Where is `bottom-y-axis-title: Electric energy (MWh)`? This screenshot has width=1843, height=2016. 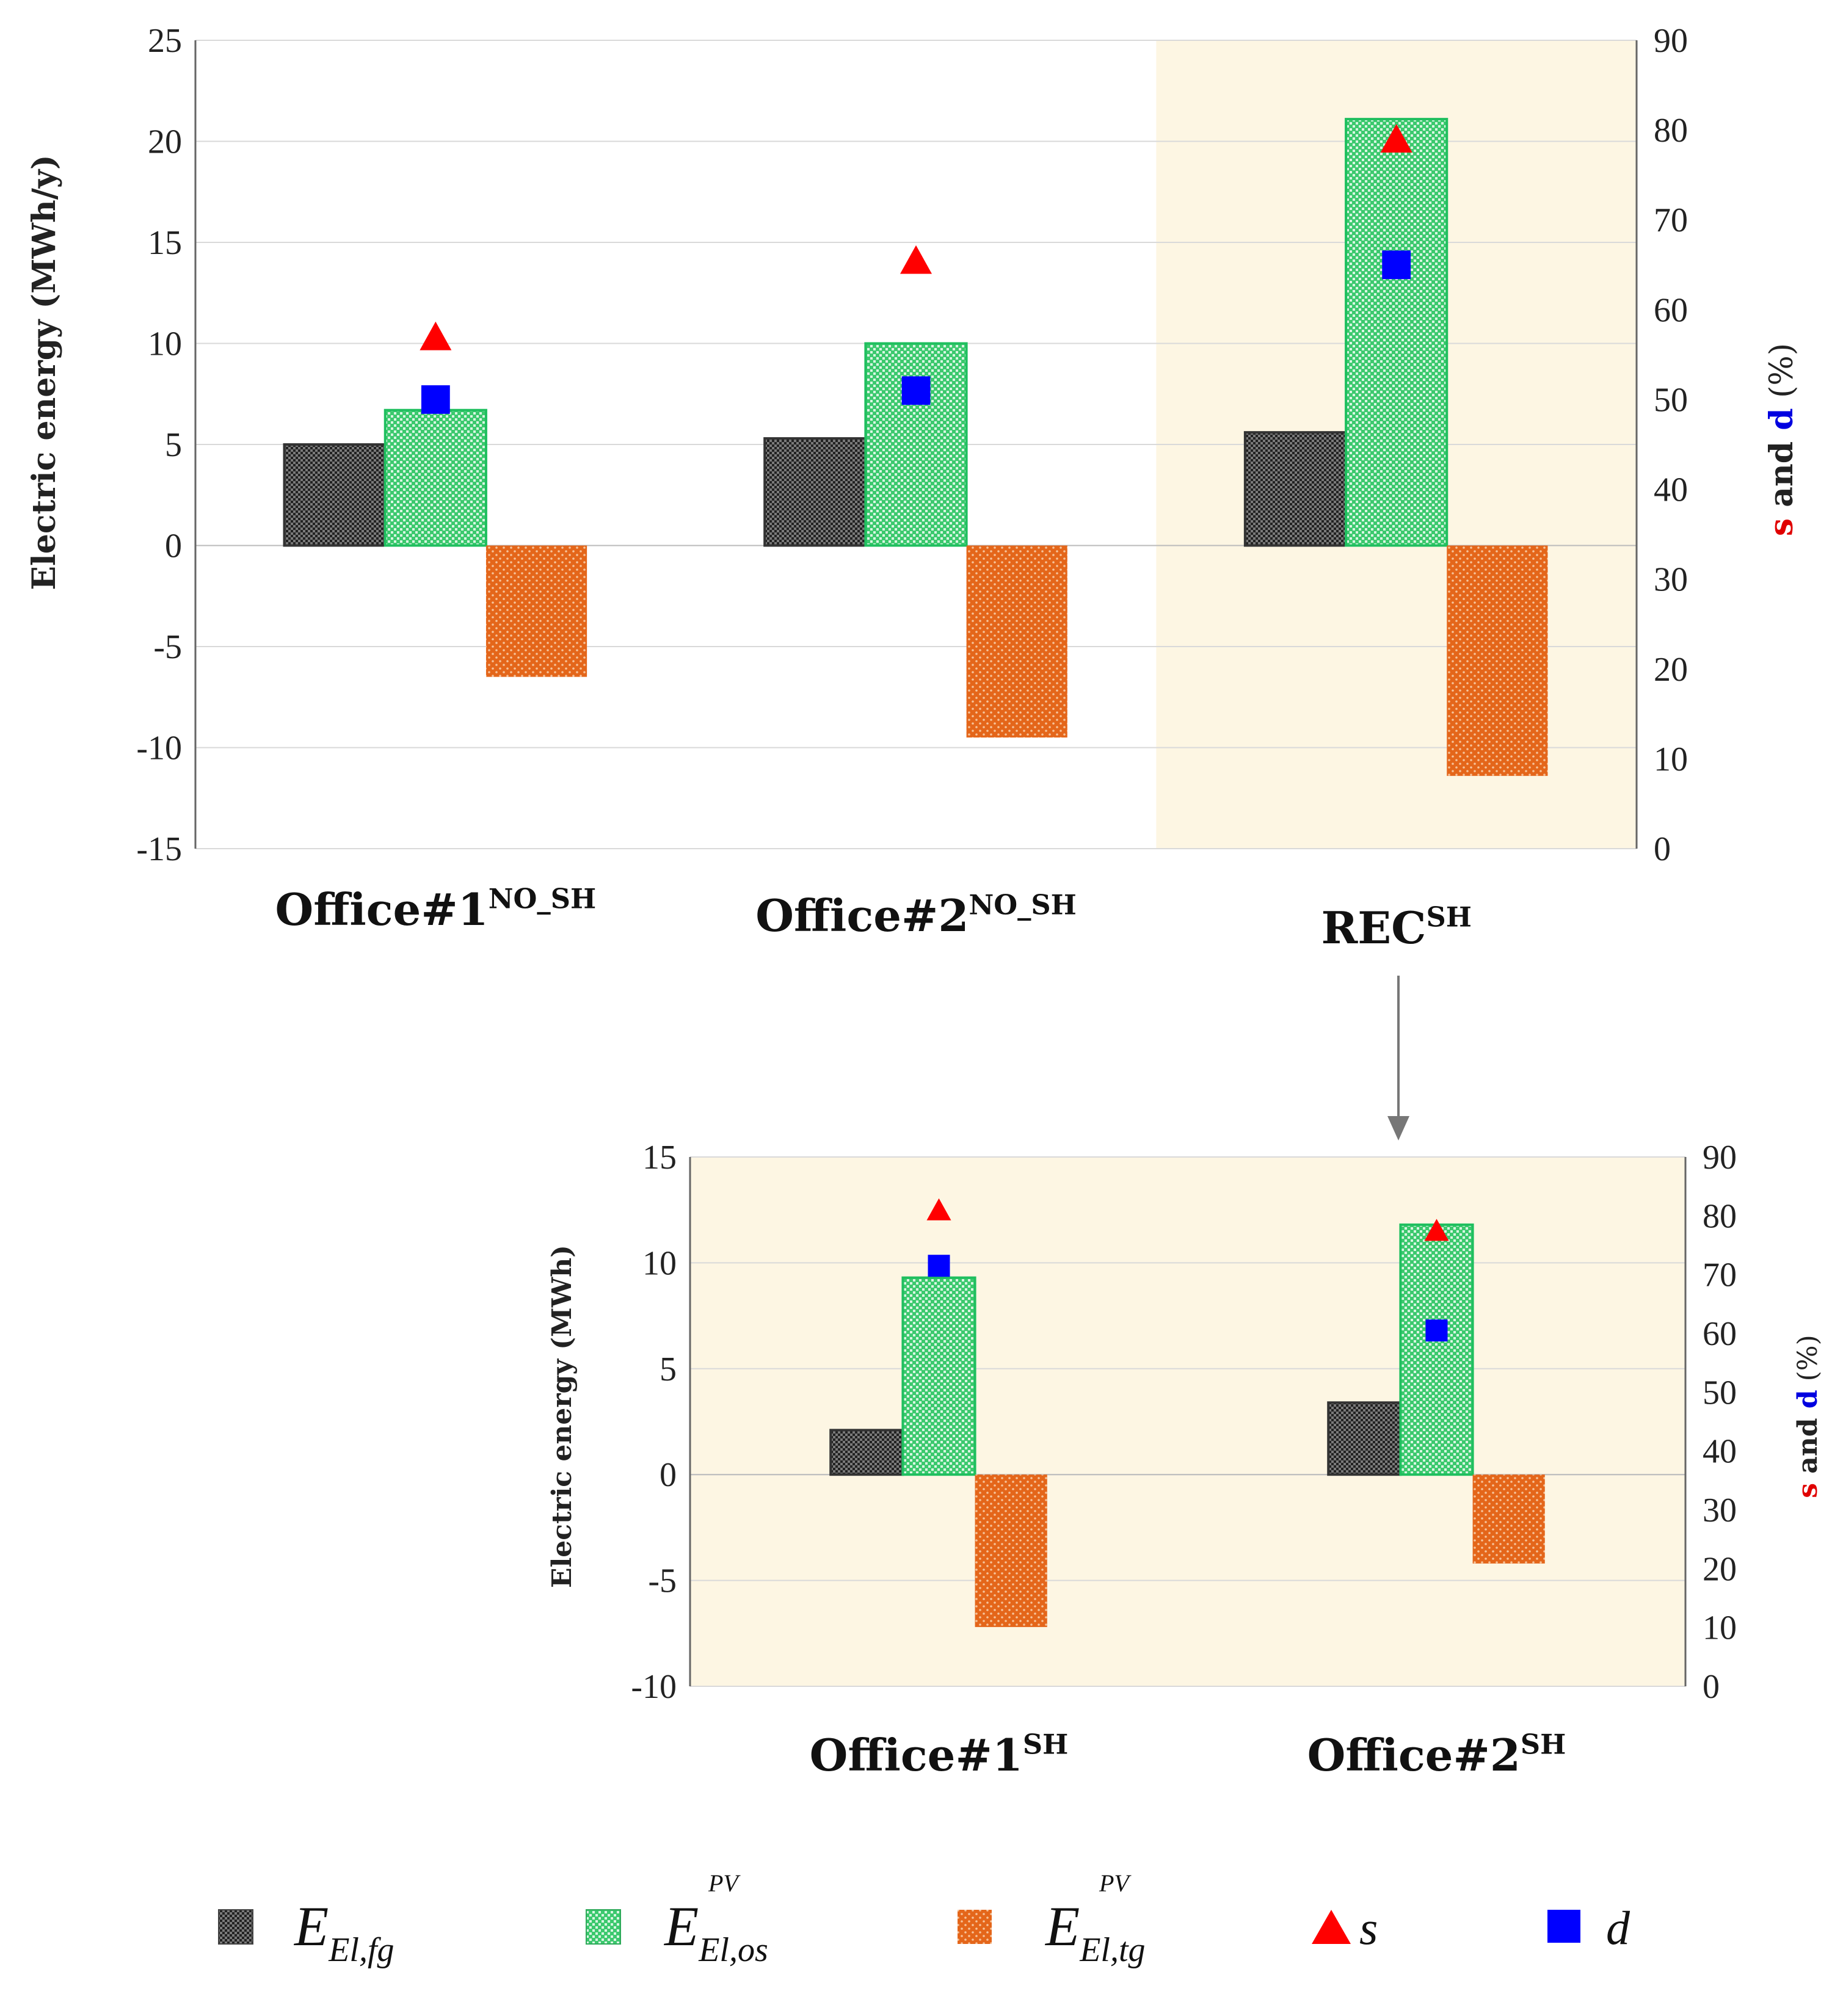
bottom-y-axis-title: Electric energy (MWh) is located at coordinates (562, 1416).